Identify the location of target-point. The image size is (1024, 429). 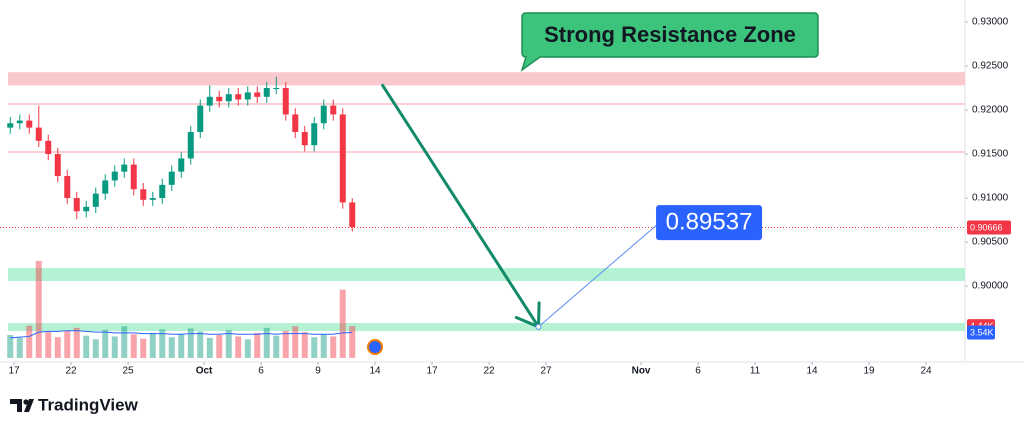
(538, 326).